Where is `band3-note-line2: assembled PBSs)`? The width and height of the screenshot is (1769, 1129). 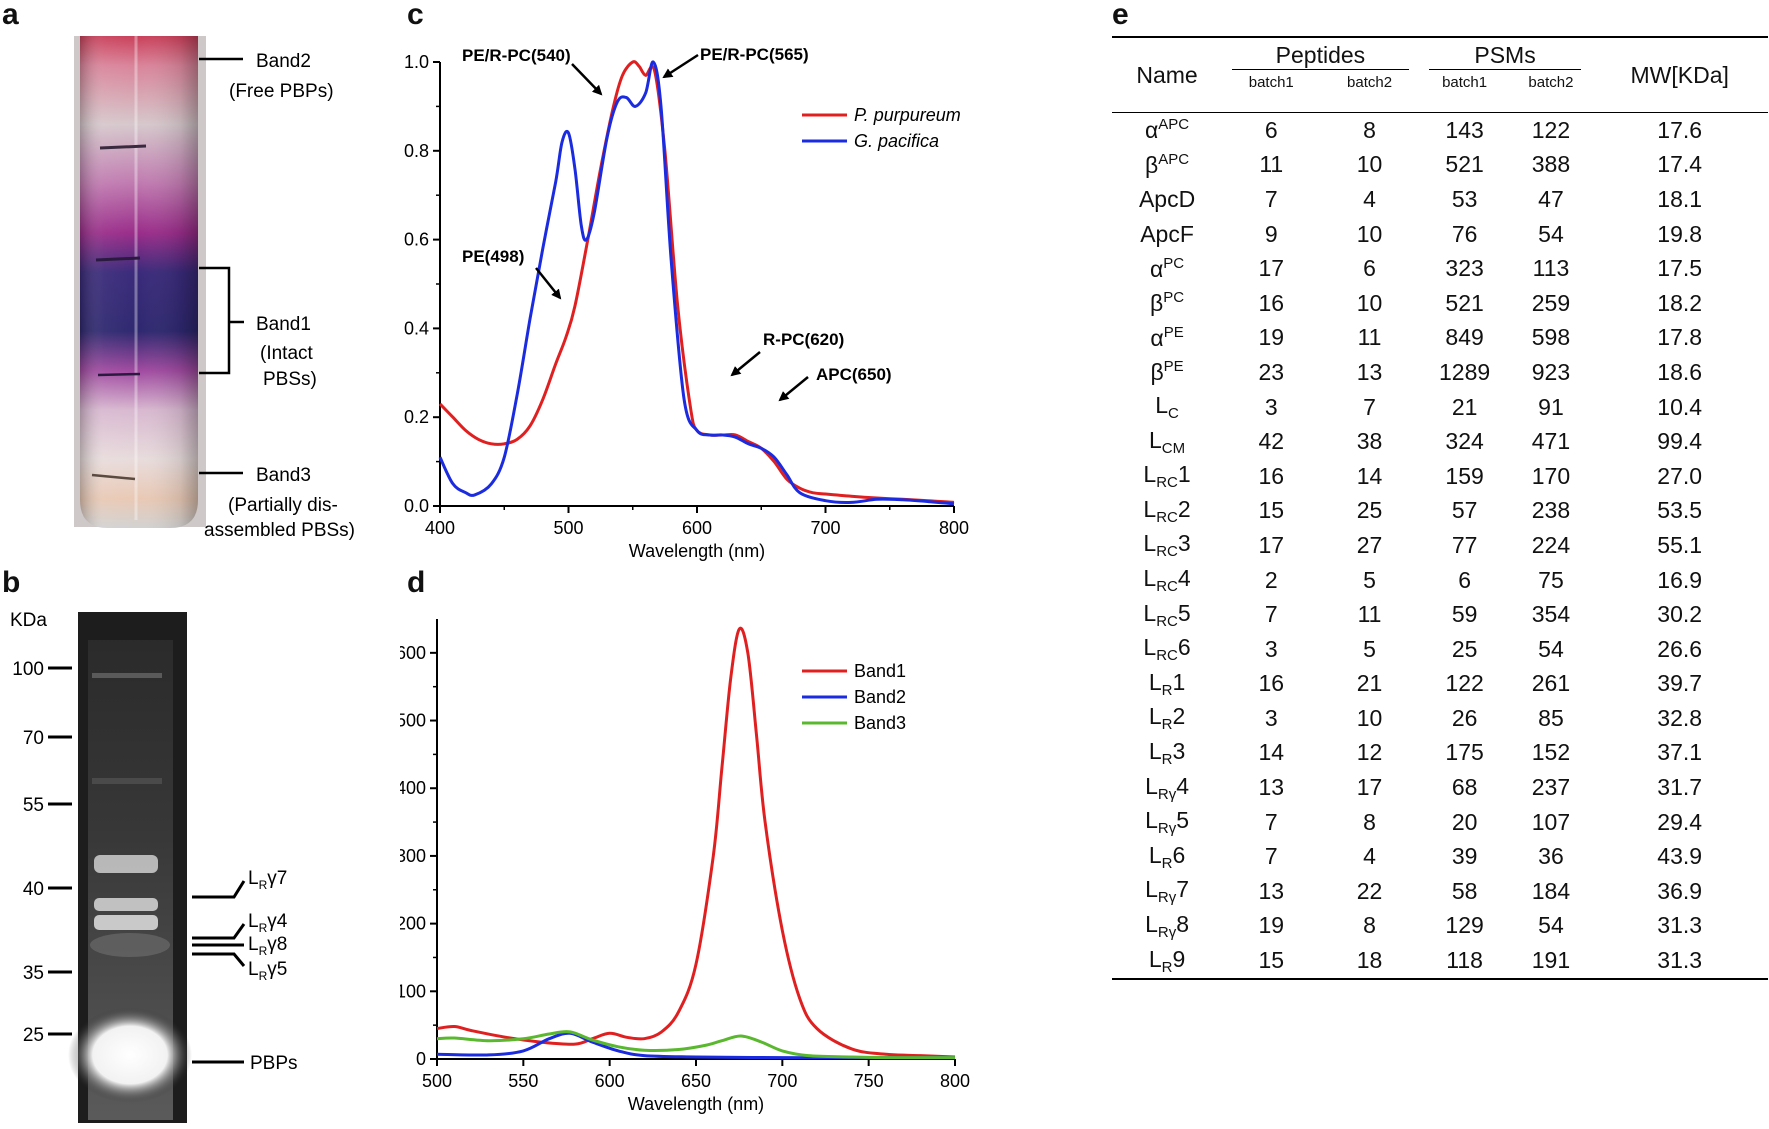
band3-note-line2: assembled PBSs) is located at coordinates (279, 530).